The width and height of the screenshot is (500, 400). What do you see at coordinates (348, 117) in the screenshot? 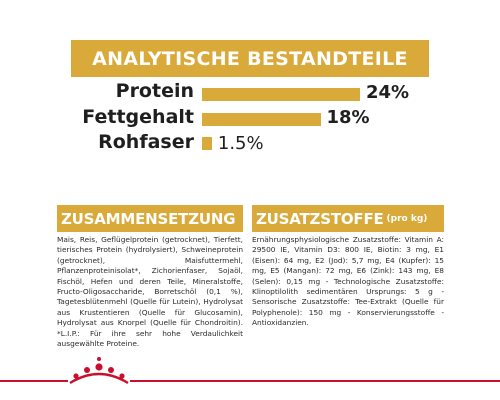
I see `nutrient-value-fat: 18%` at bounding box center [348, 117].